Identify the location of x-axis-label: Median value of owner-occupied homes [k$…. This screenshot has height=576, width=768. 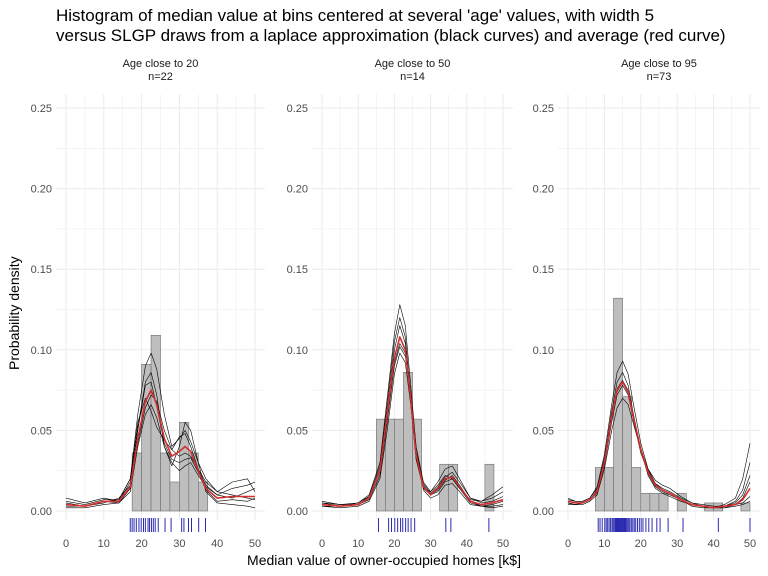
(384, 560).